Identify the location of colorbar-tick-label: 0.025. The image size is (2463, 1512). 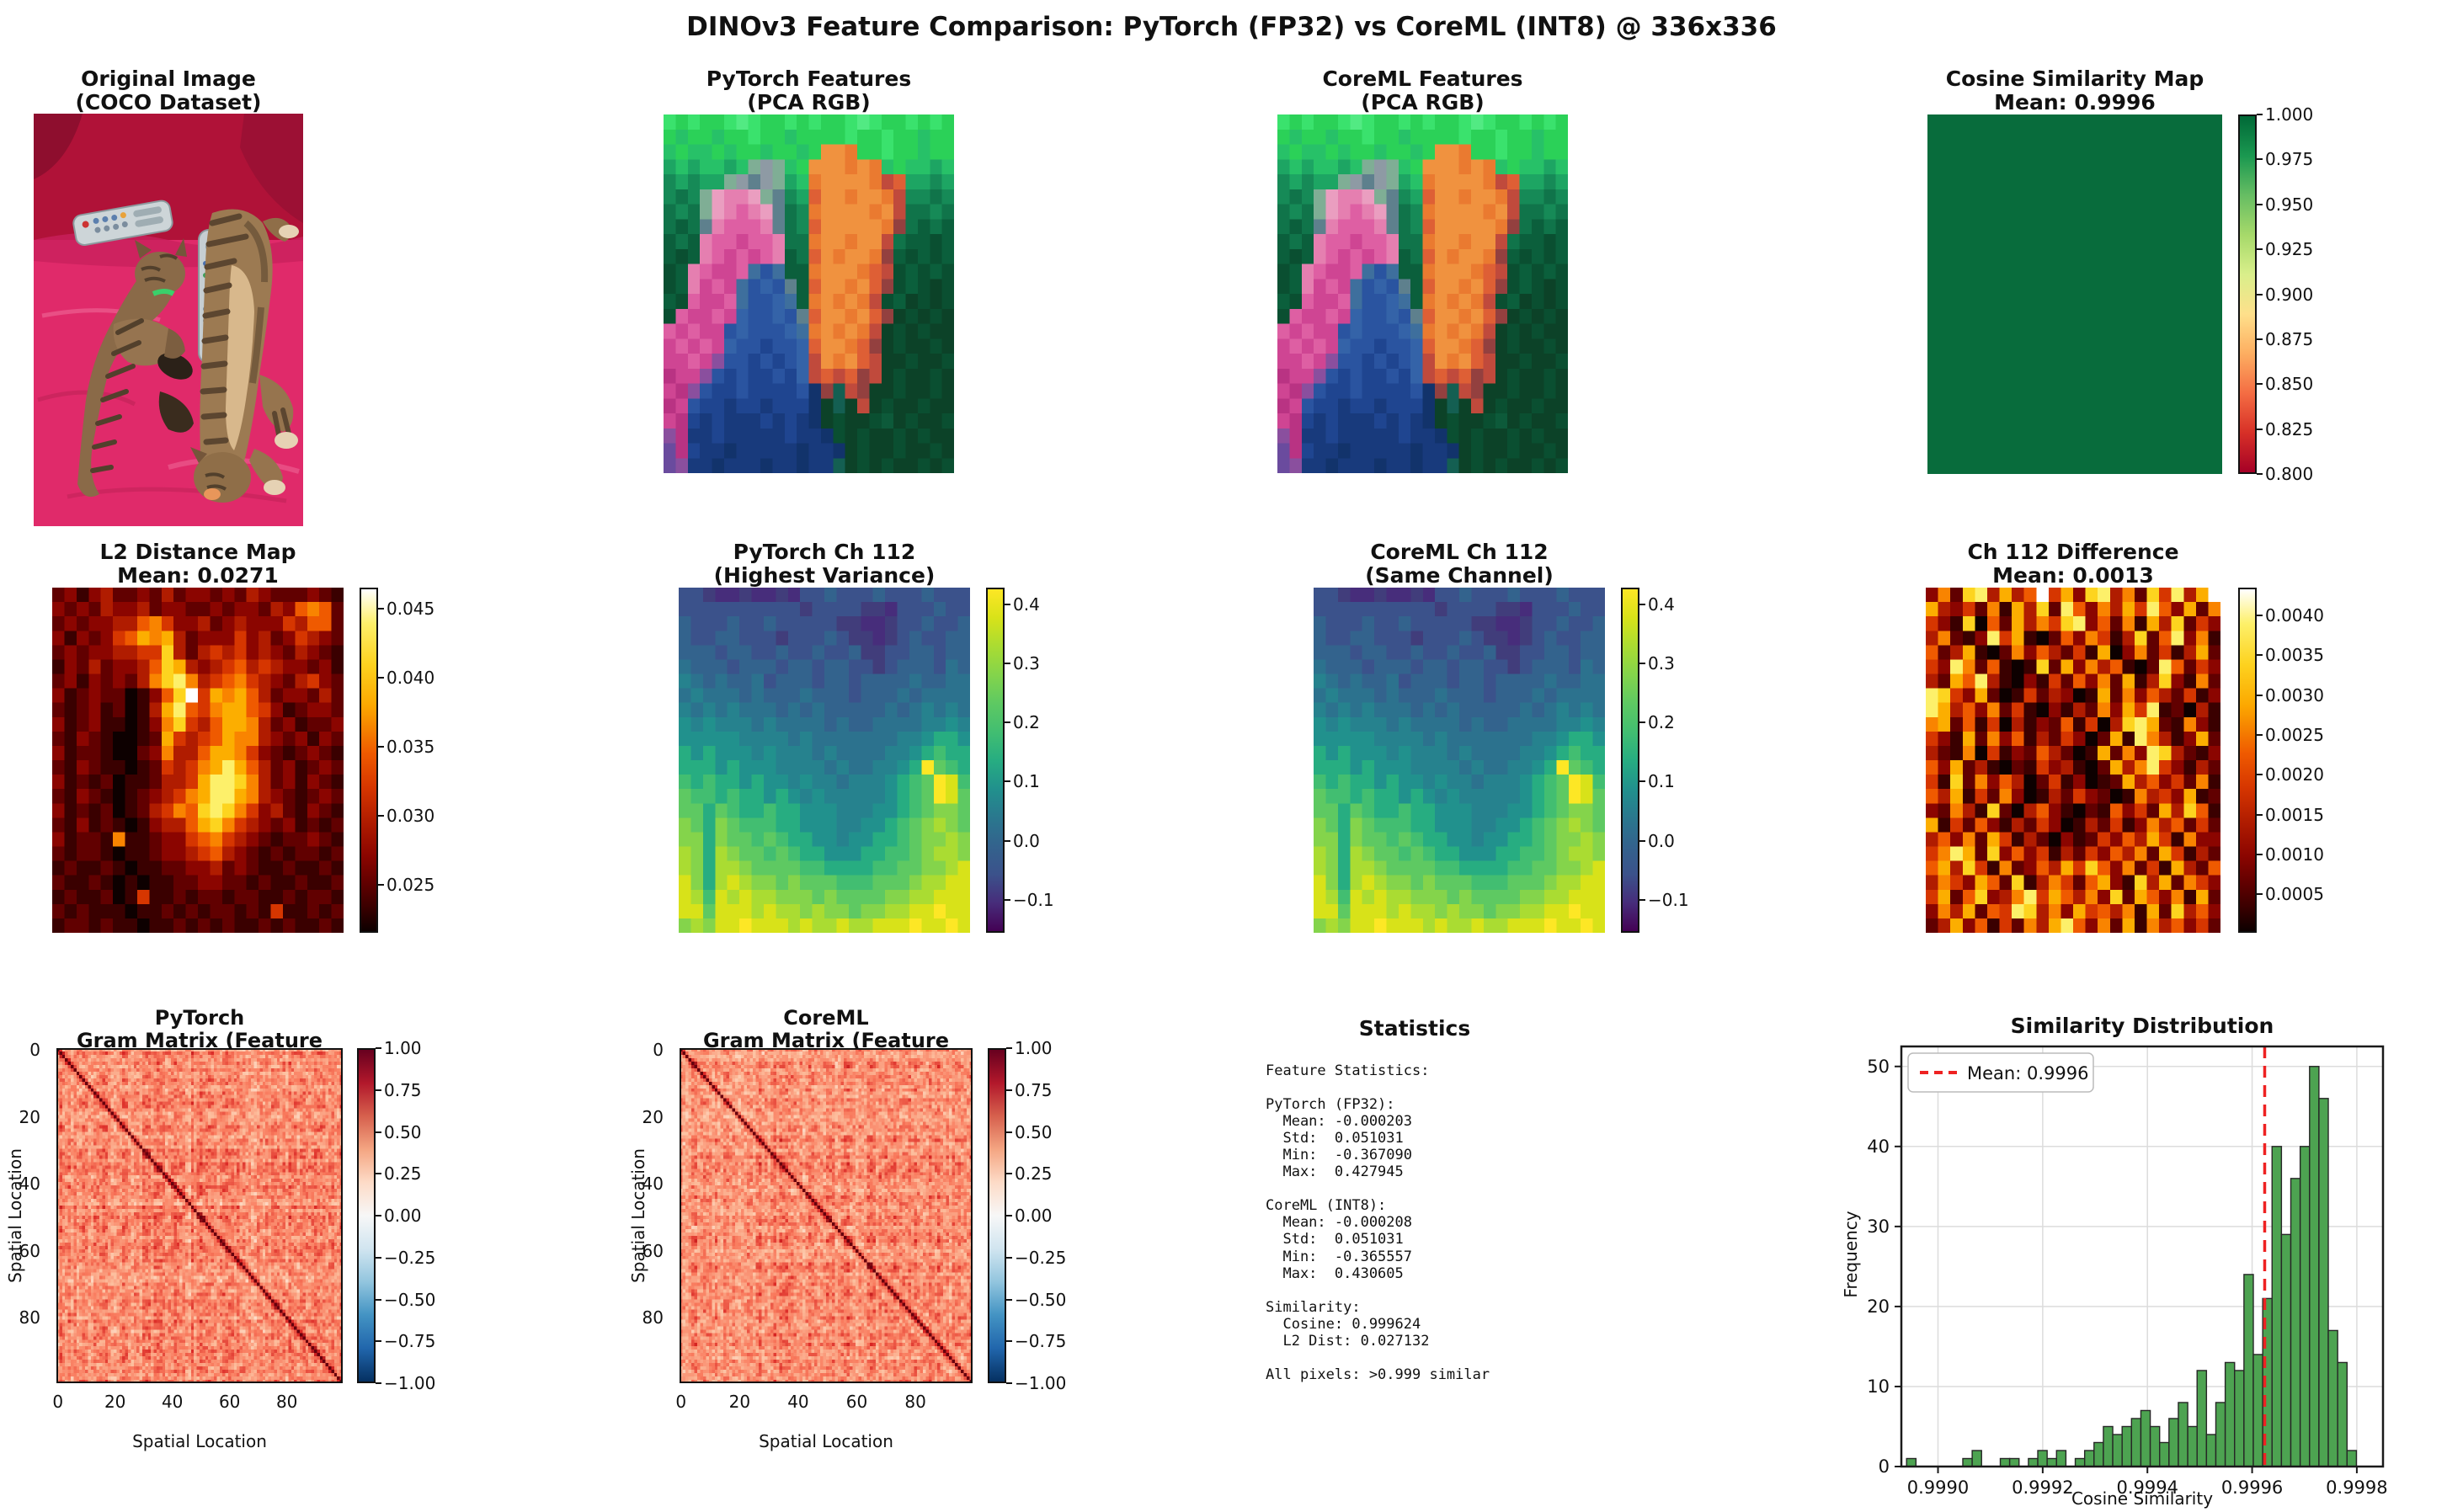
(411, 885).